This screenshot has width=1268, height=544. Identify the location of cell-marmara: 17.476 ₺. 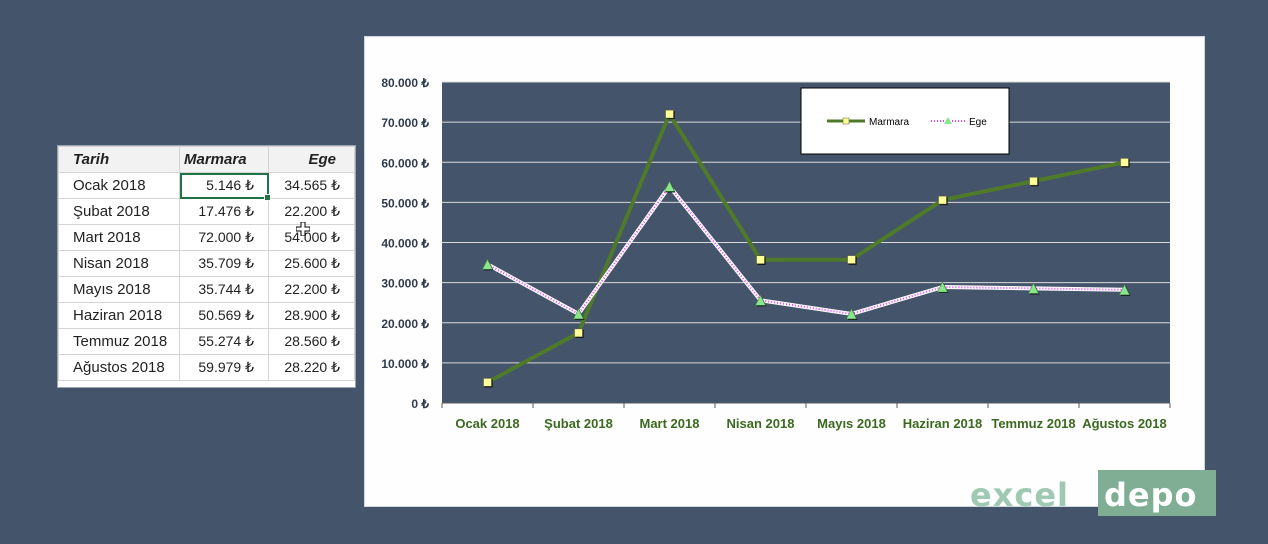
(224, 211).